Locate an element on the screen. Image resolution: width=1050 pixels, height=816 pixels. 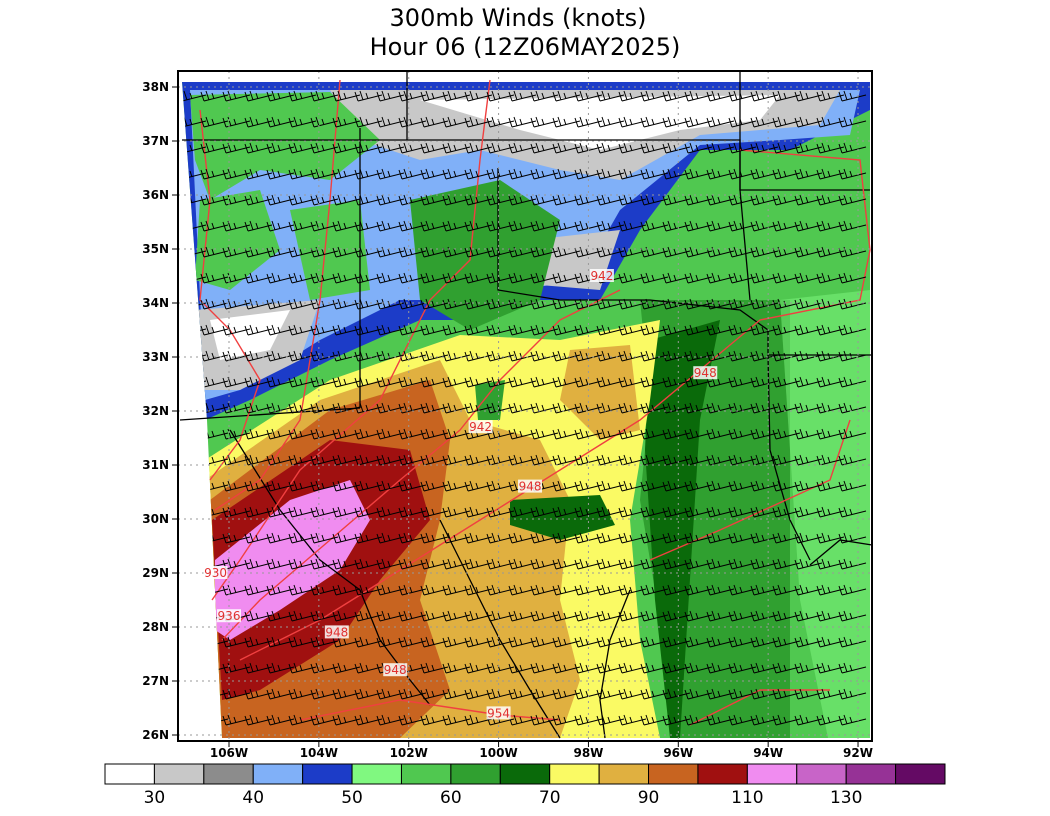
colorbar-label: 90 is located at coordinates (649, 798).